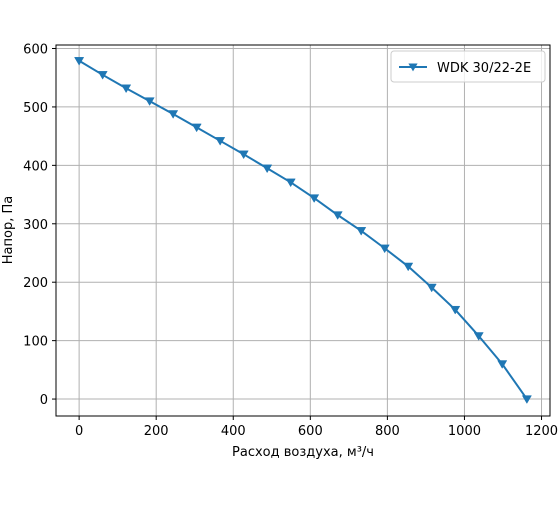 Image resolution: width=560 pixels, height=509 pixels. I want to click on x-axis-ticks: 0 200 400 600 800 1000 1200, so click(316, 427).